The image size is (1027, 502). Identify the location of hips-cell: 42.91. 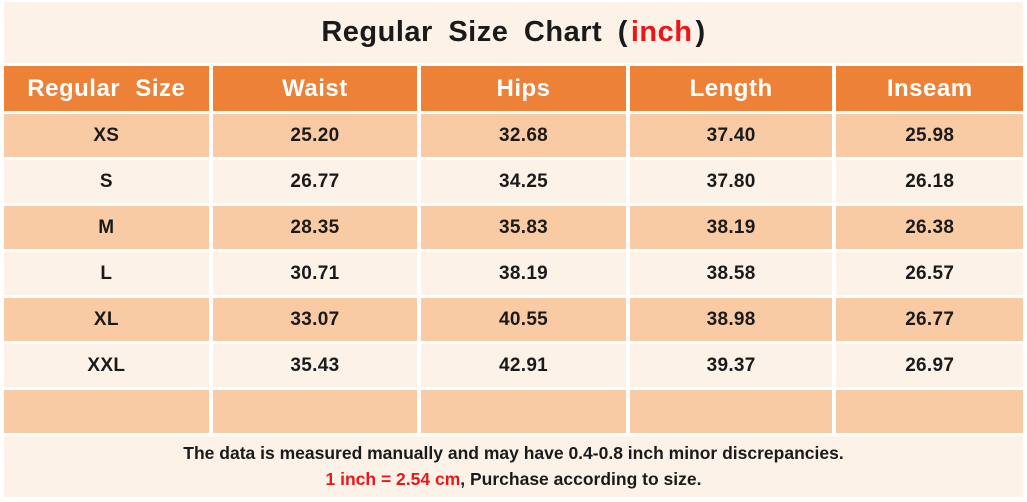
(523, 365).